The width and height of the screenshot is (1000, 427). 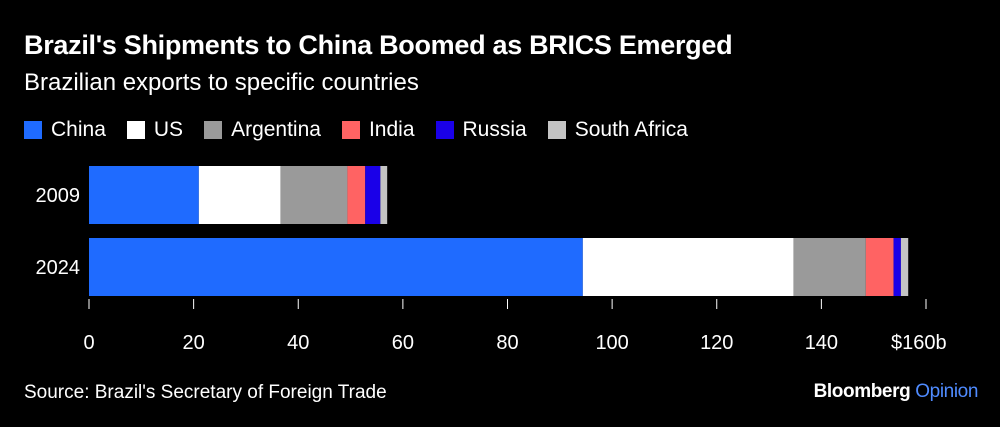 What do you see at coordinates (919, 343) in the screenshot?
I see `x-tick-label: $160b` at bounding box center [919, 343].